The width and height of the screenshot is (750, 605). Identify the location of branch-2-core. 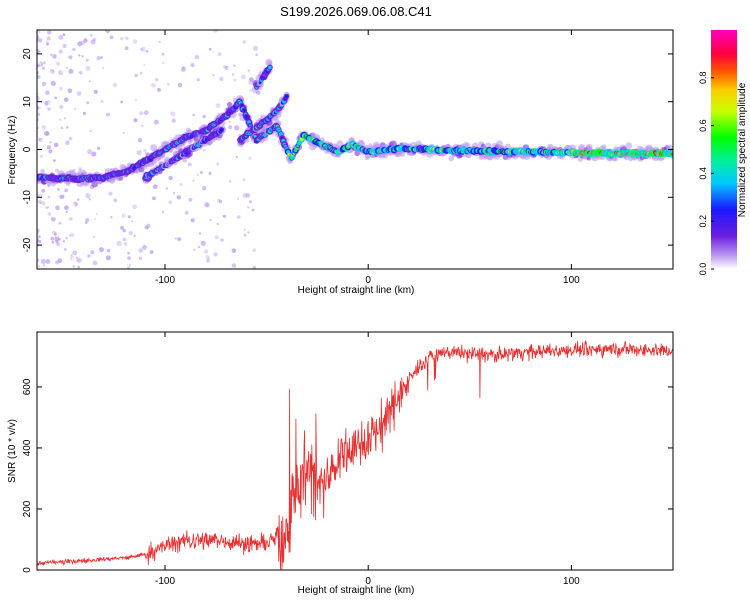
(270, 67).